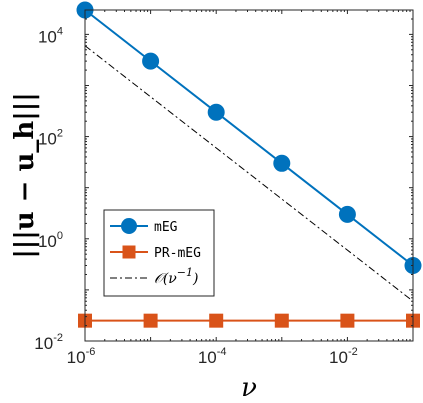 The width and height of the screenshot is (423, 403). Describe the element at coordinates (25, 175) in the screenshot. I see `y-axis-label: |||u − u_h|||` at that location.